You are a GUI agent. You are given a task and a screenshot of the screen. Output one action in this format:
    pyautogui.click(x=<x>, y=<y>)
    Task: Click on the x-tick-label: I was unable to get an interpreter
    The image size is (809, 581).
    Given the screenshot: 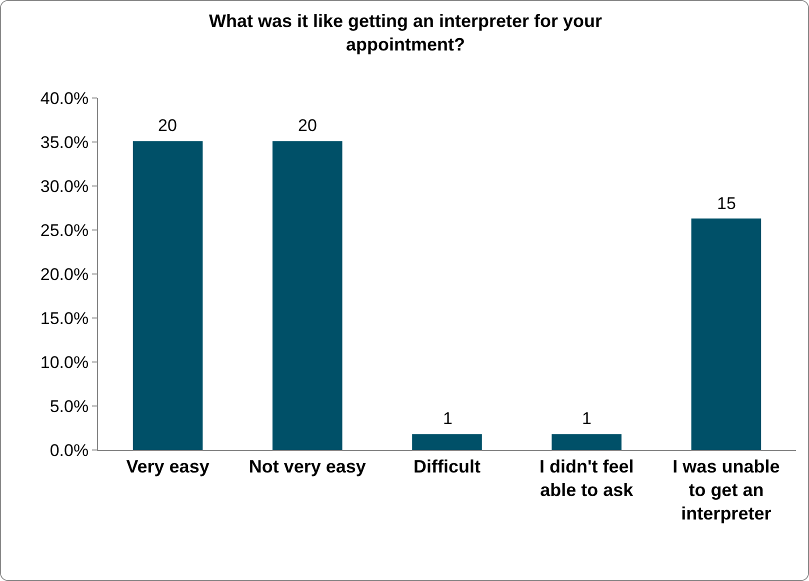 What is the action you would take?
    pyautogui.click(x=726, y=490)
    